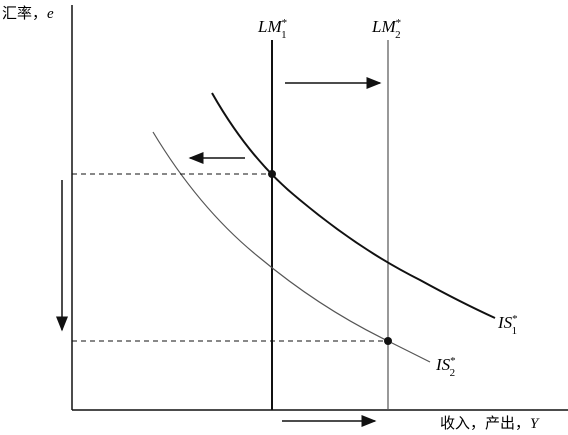 The height and width of the screenshot is (435, 568). I want to click on curve-label: LM* 1, so click(272, 29).